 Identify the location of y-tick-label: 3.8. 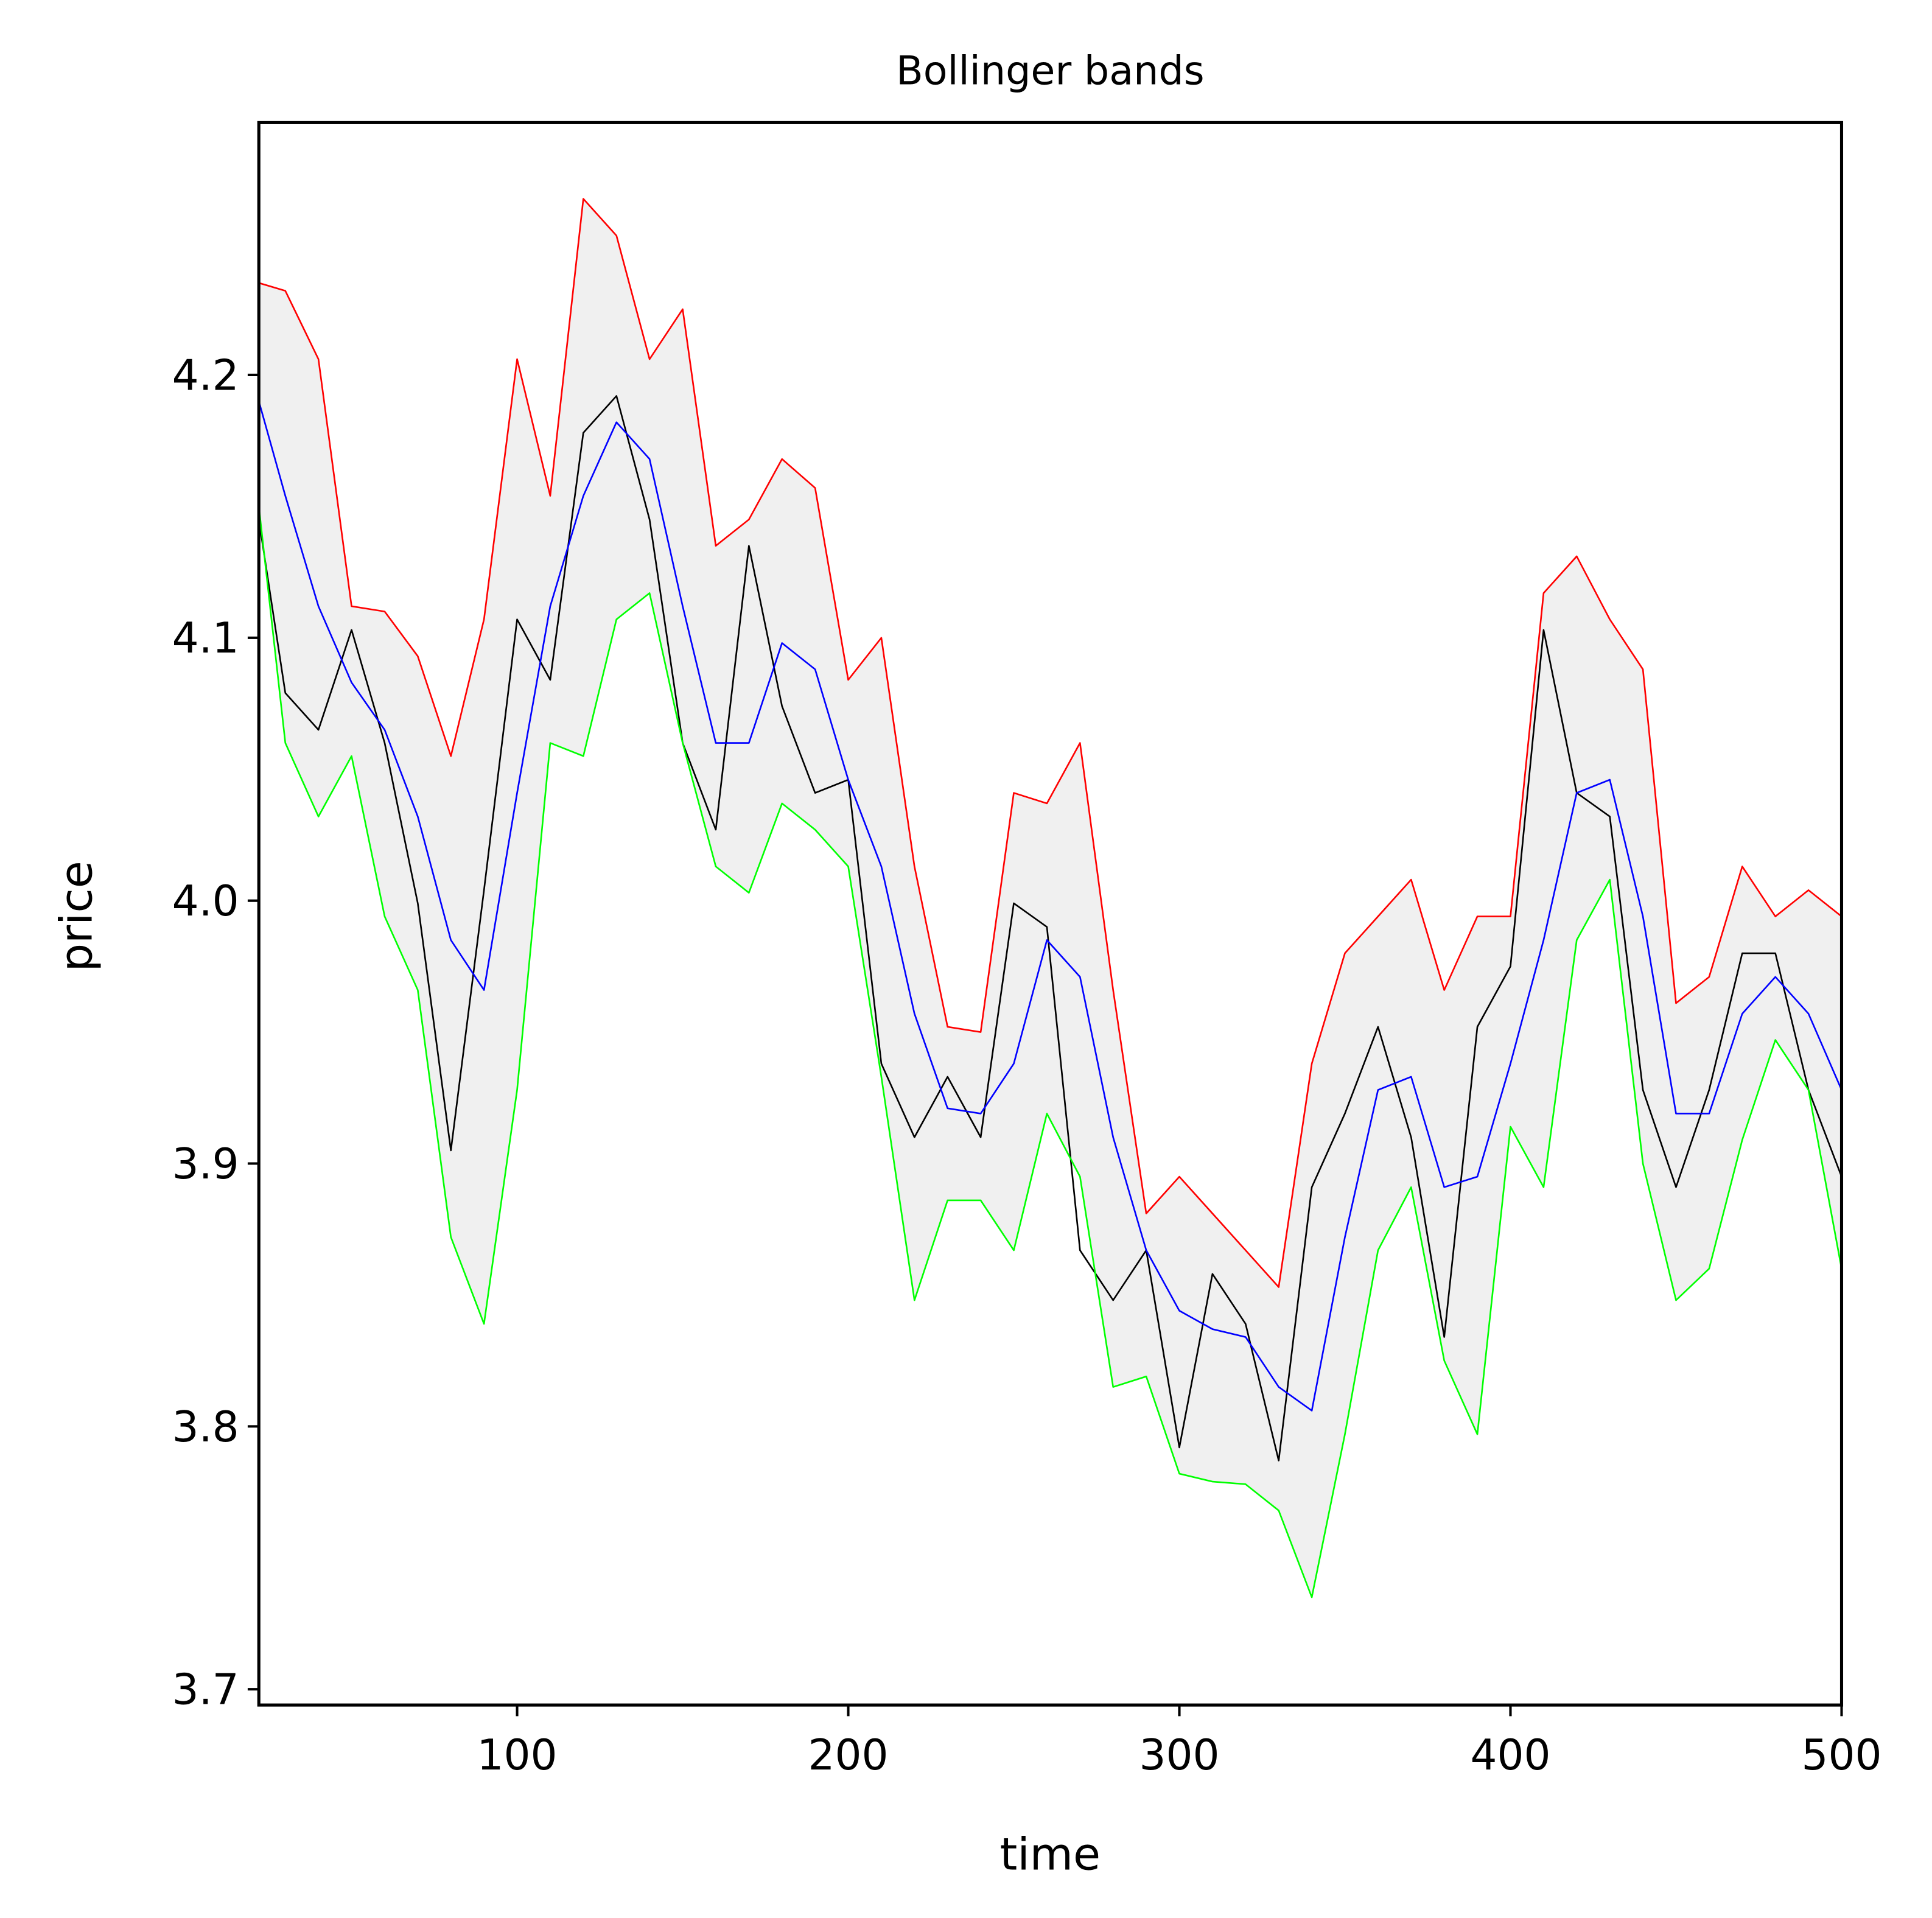
(205, 1428).